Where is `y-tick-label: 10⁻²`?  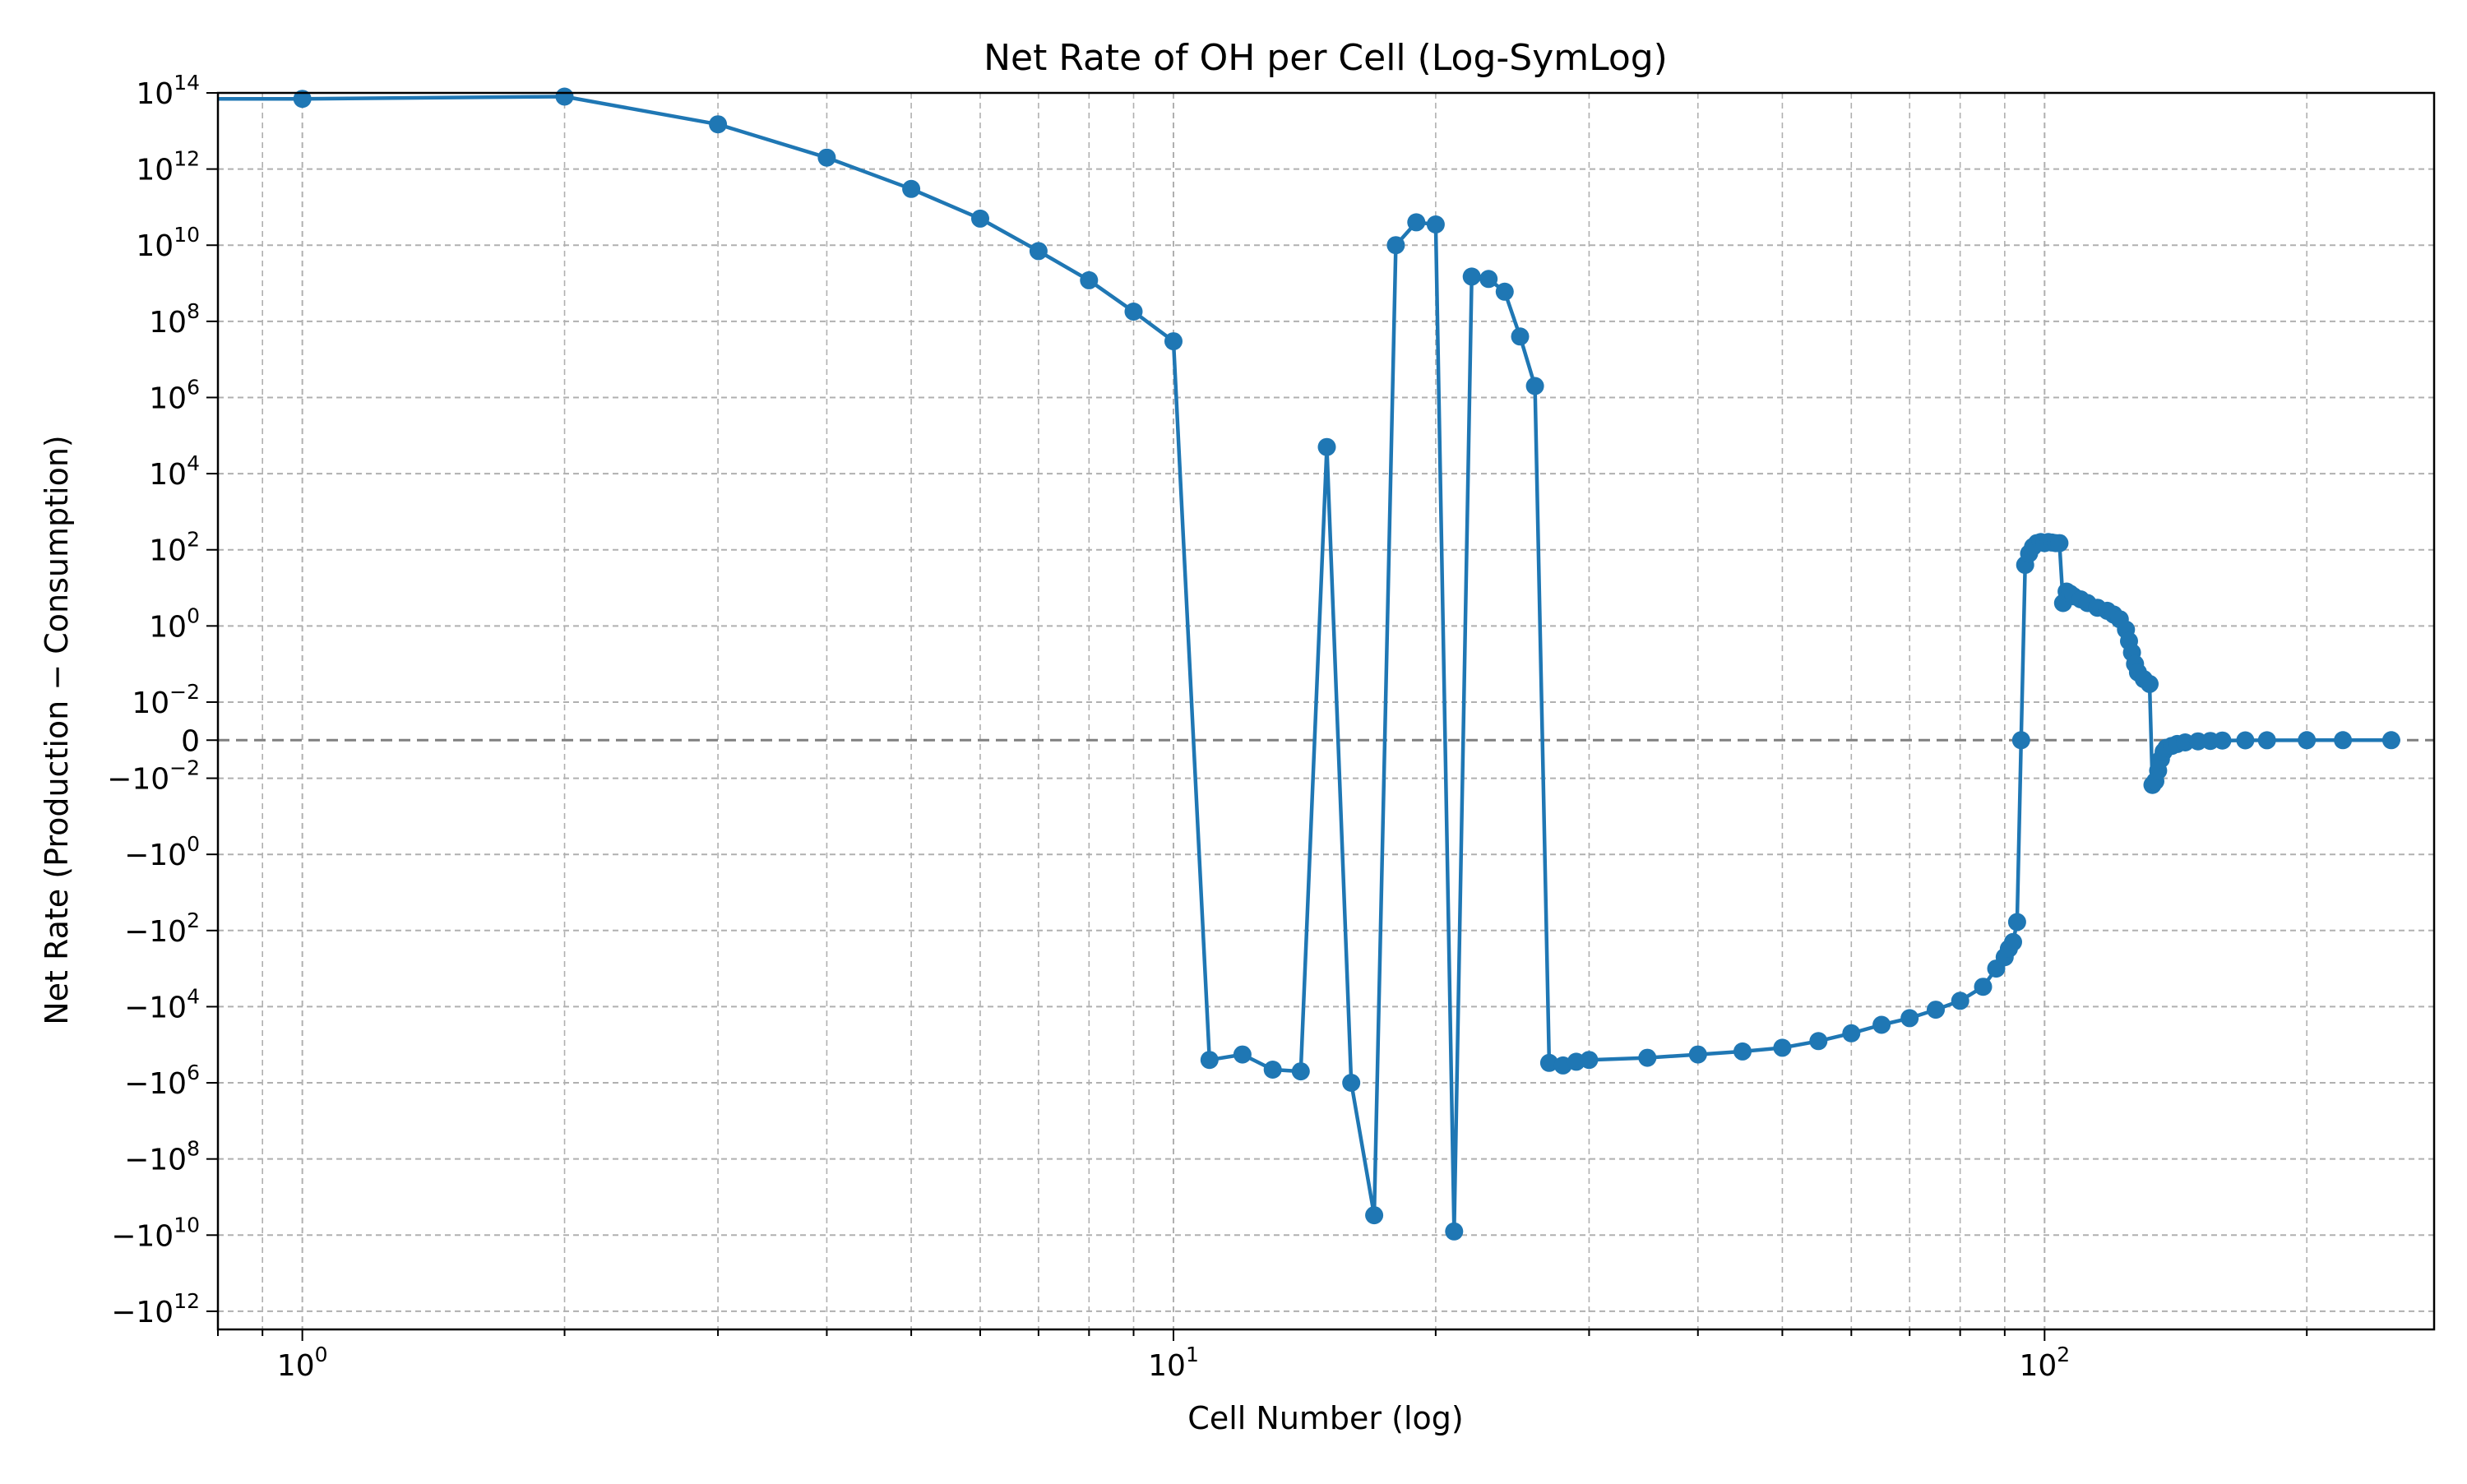 y-tick-label: 10⁻² is located at coordinates (166, 700).